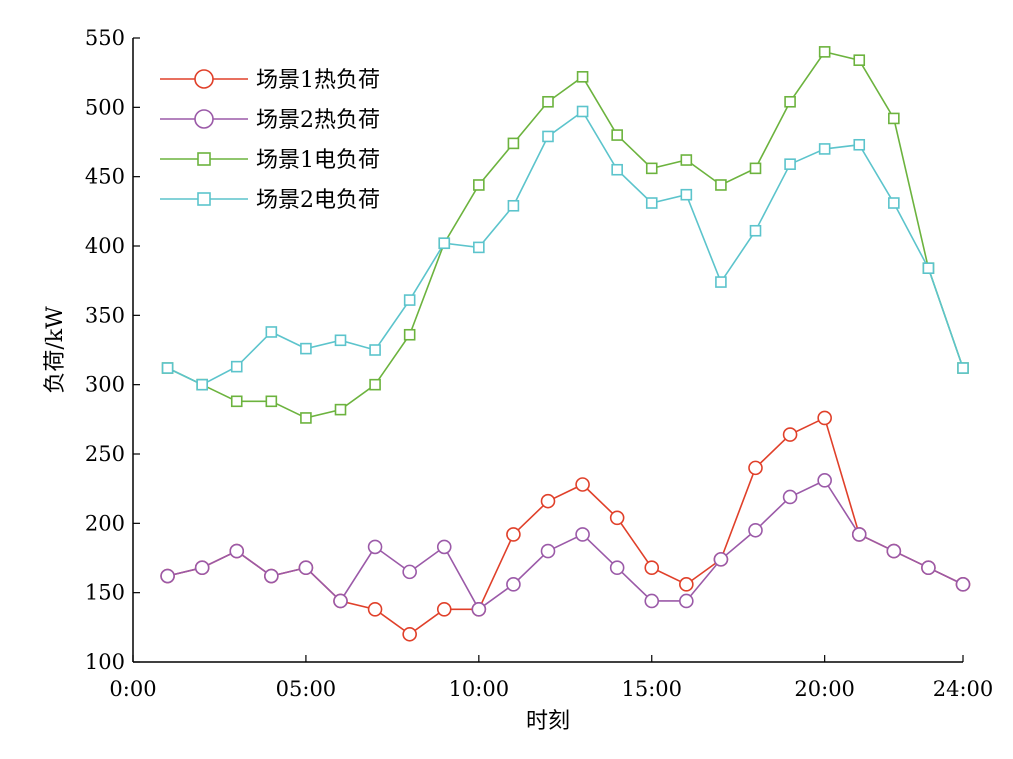 This screenshot has width=1013, height=759. Describe the element at coordinates (824, 689) in the screenshot. I see `x-tick-label: 20:00` at that location.